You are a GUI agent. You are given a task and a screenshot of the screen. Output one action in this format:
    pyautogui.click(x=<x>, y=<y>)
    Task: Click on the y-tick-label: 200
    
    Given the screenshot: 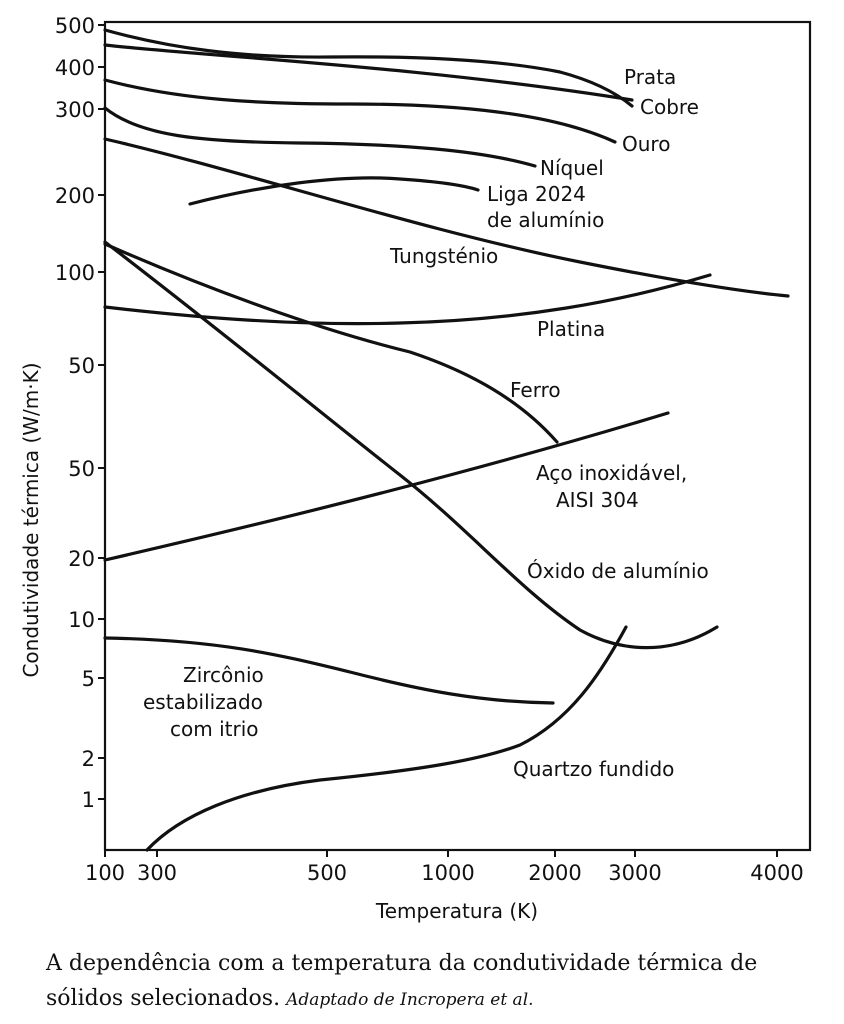 What is the action you would take?
    pyautogui.click(x=75, y=196)
    